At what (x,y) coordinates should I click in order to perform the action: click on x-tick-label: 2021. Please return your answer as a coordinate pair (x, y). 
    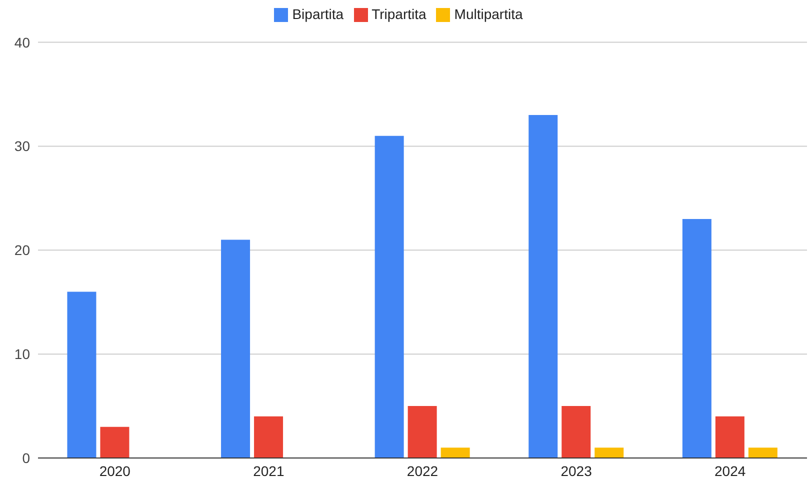
    Looking at the image, I should click on (268, 470).